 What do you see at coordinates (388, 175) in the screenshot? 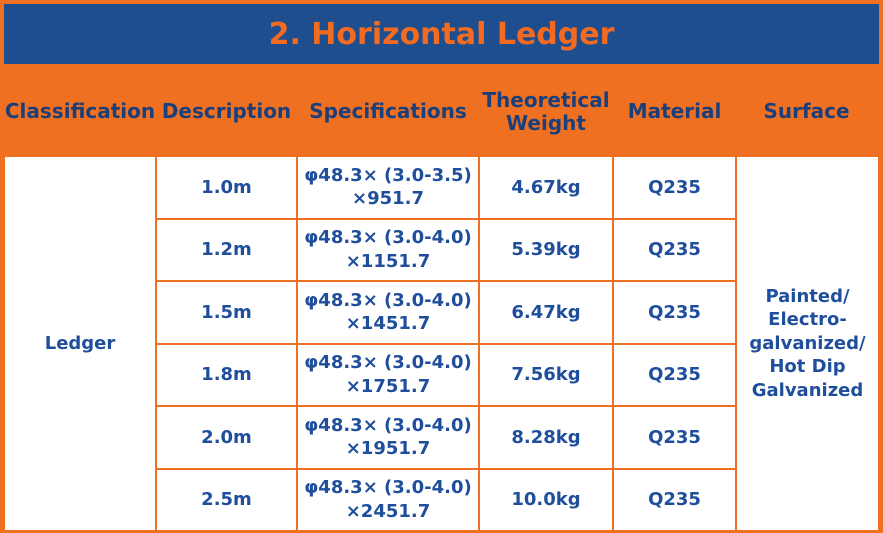
I see `spec-cell-text: φ48.3× (3.0-3.5)` at bounding box center [388, 175].